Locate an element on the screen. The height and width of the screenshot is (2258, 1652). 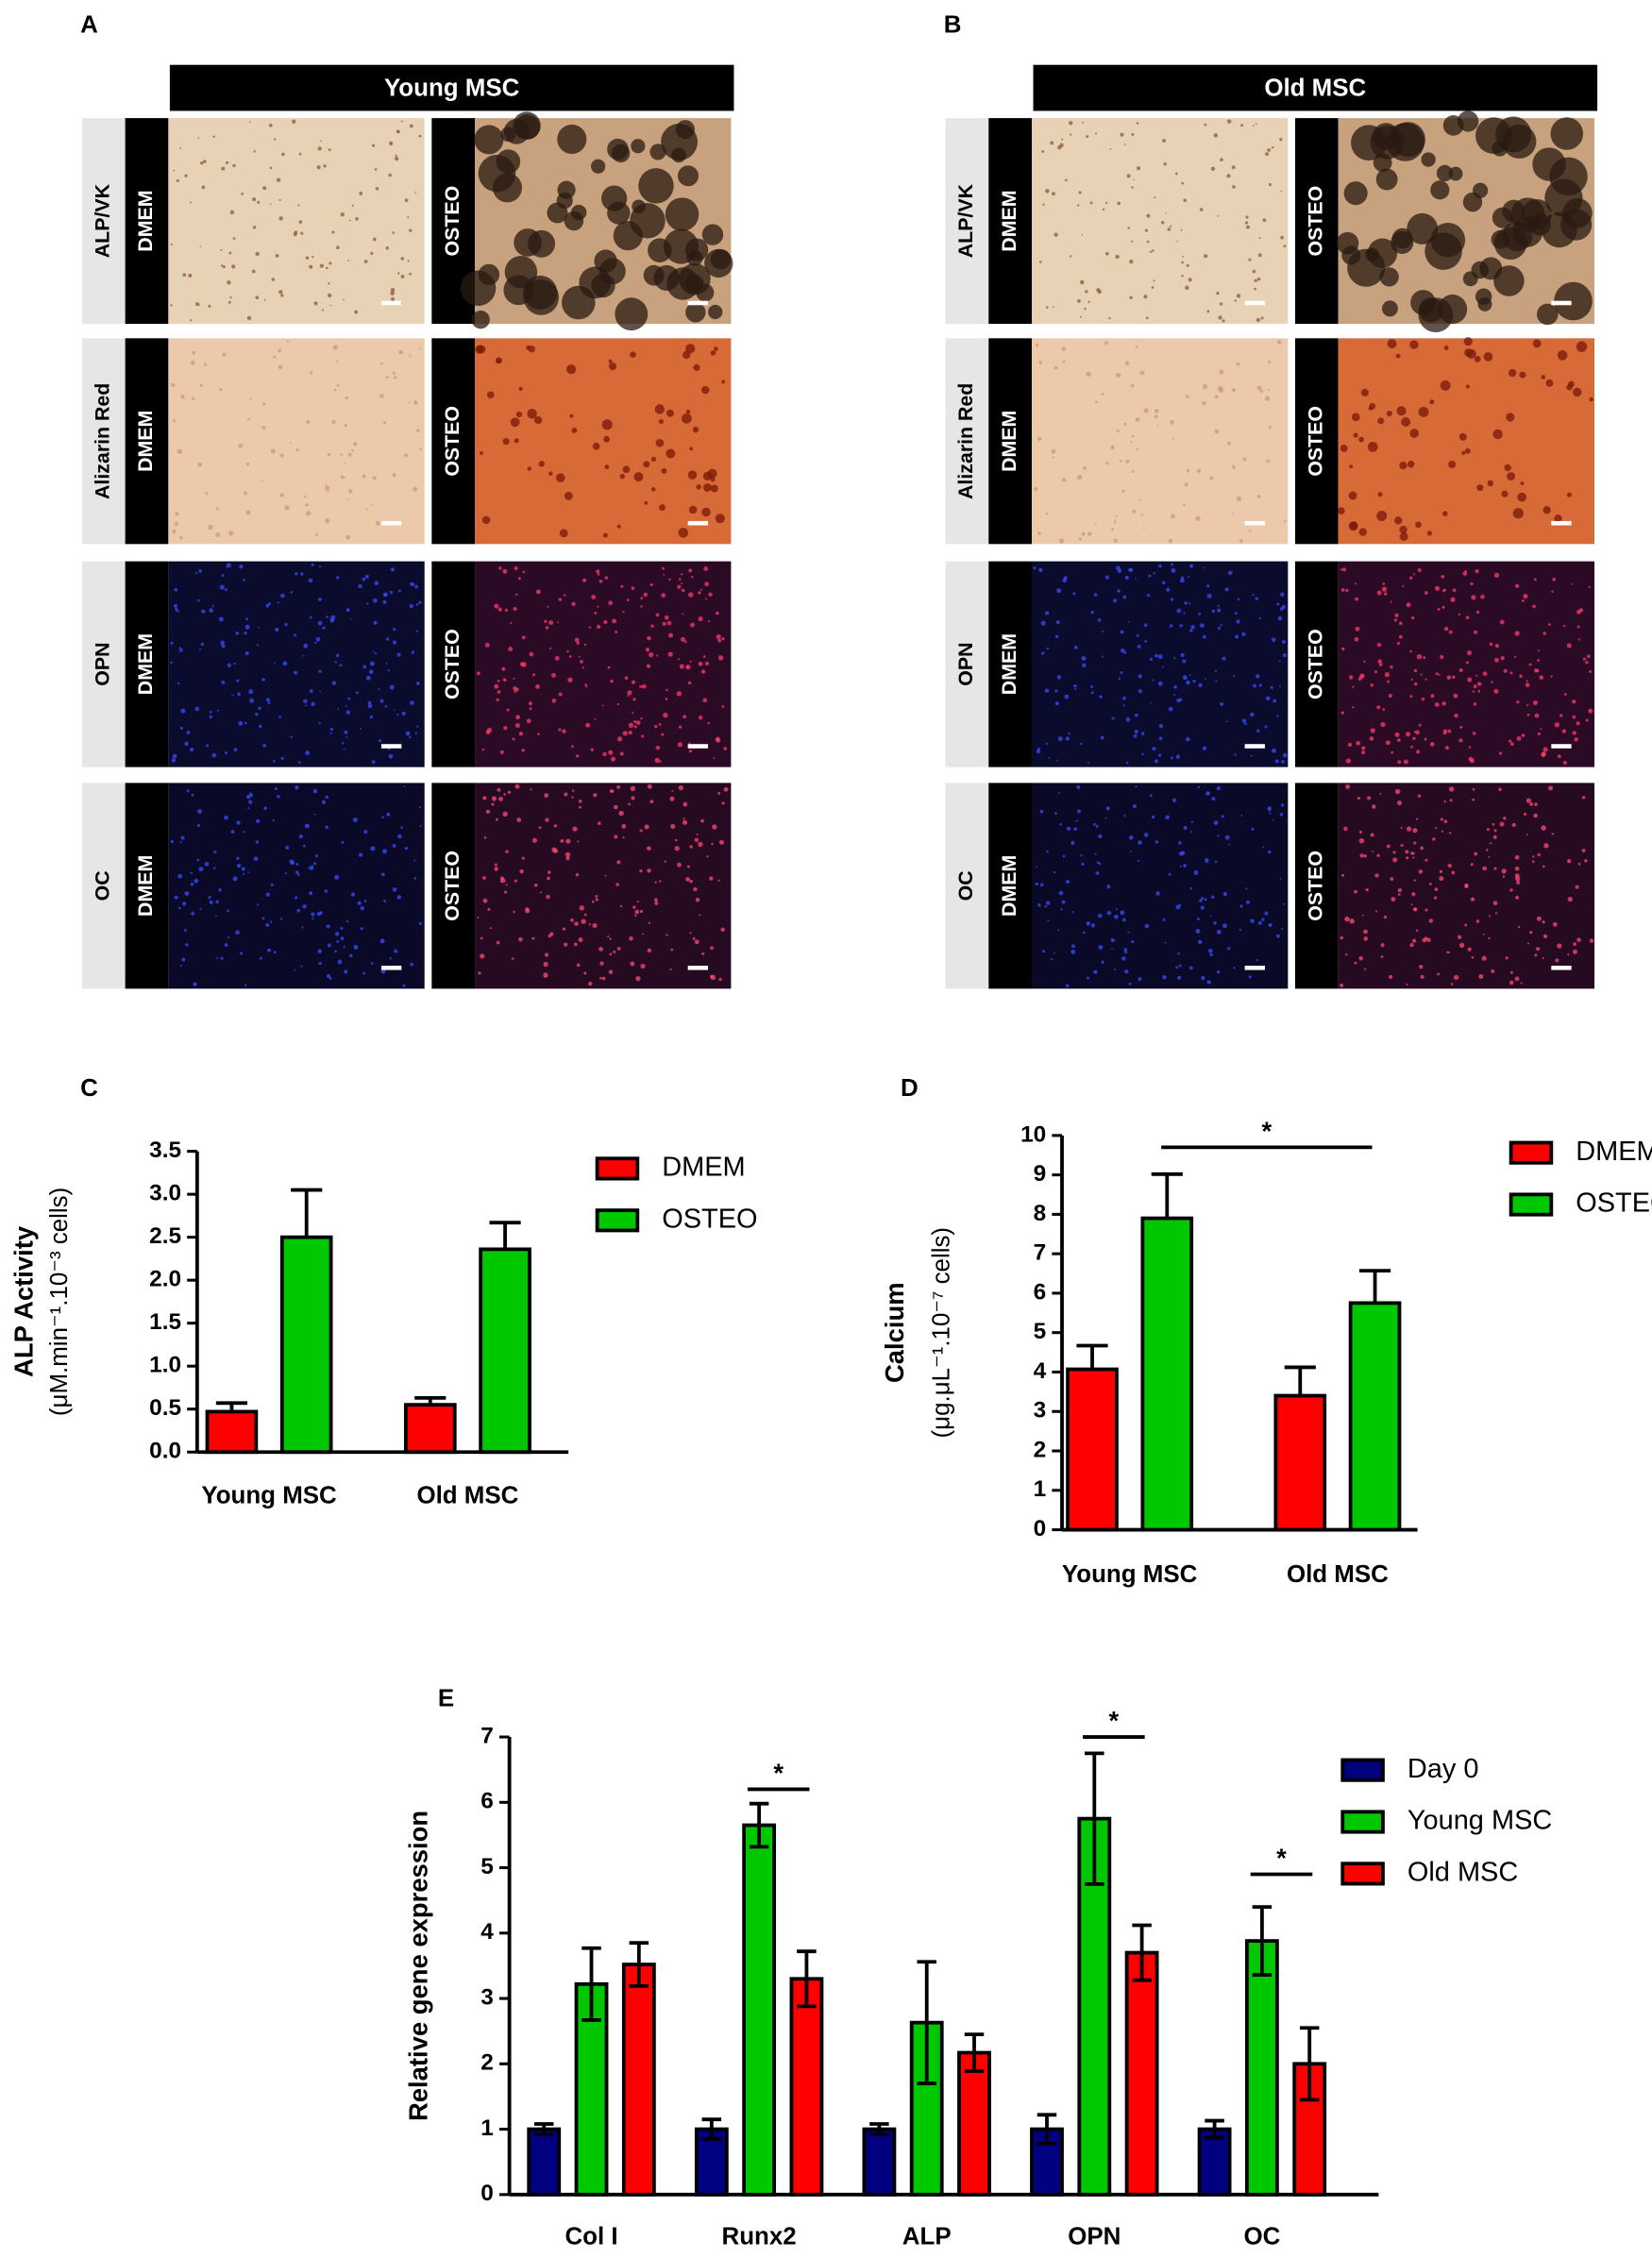
panel-letter: C is located at coordinates (89, 1088).